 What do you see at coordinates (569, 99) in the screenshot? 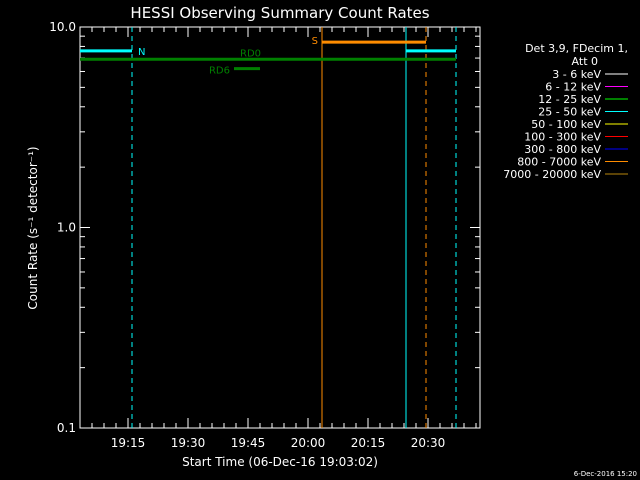
I see `legend-entry-label: 12 - 25 keV` at bounding box center [569, 99].